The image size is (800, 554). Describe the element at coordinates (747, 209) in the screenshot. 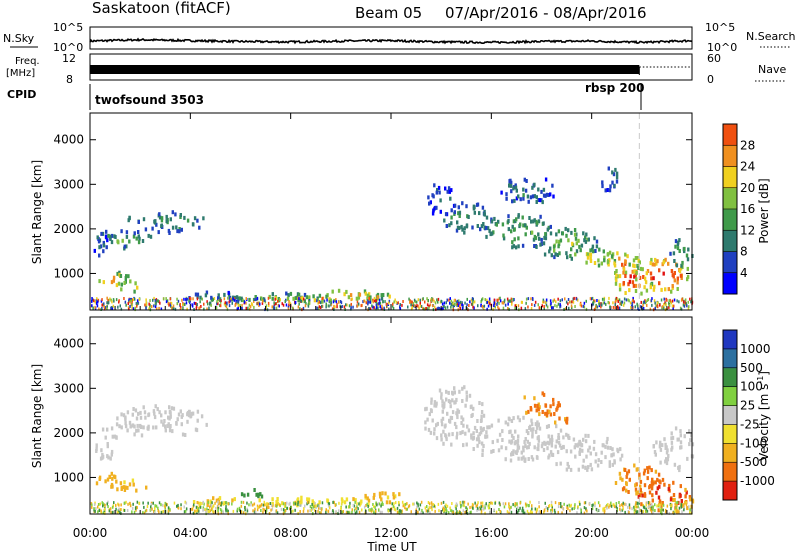

I see `power-colorbar-tick-label: 16` at that location.